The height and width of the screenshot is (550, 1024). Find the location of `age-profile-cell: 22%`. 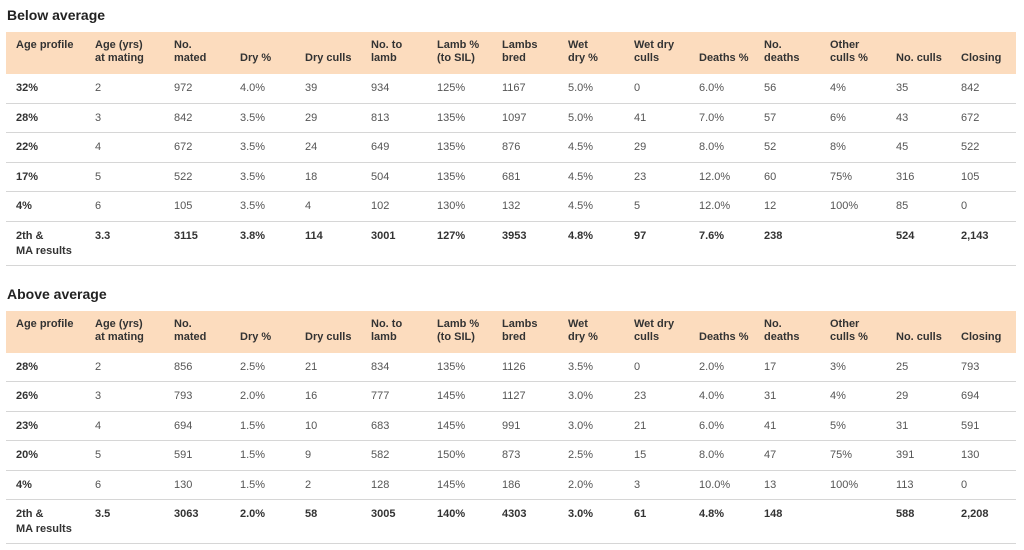

age-profile-cell: 22% is located at coordinates (27, 147).